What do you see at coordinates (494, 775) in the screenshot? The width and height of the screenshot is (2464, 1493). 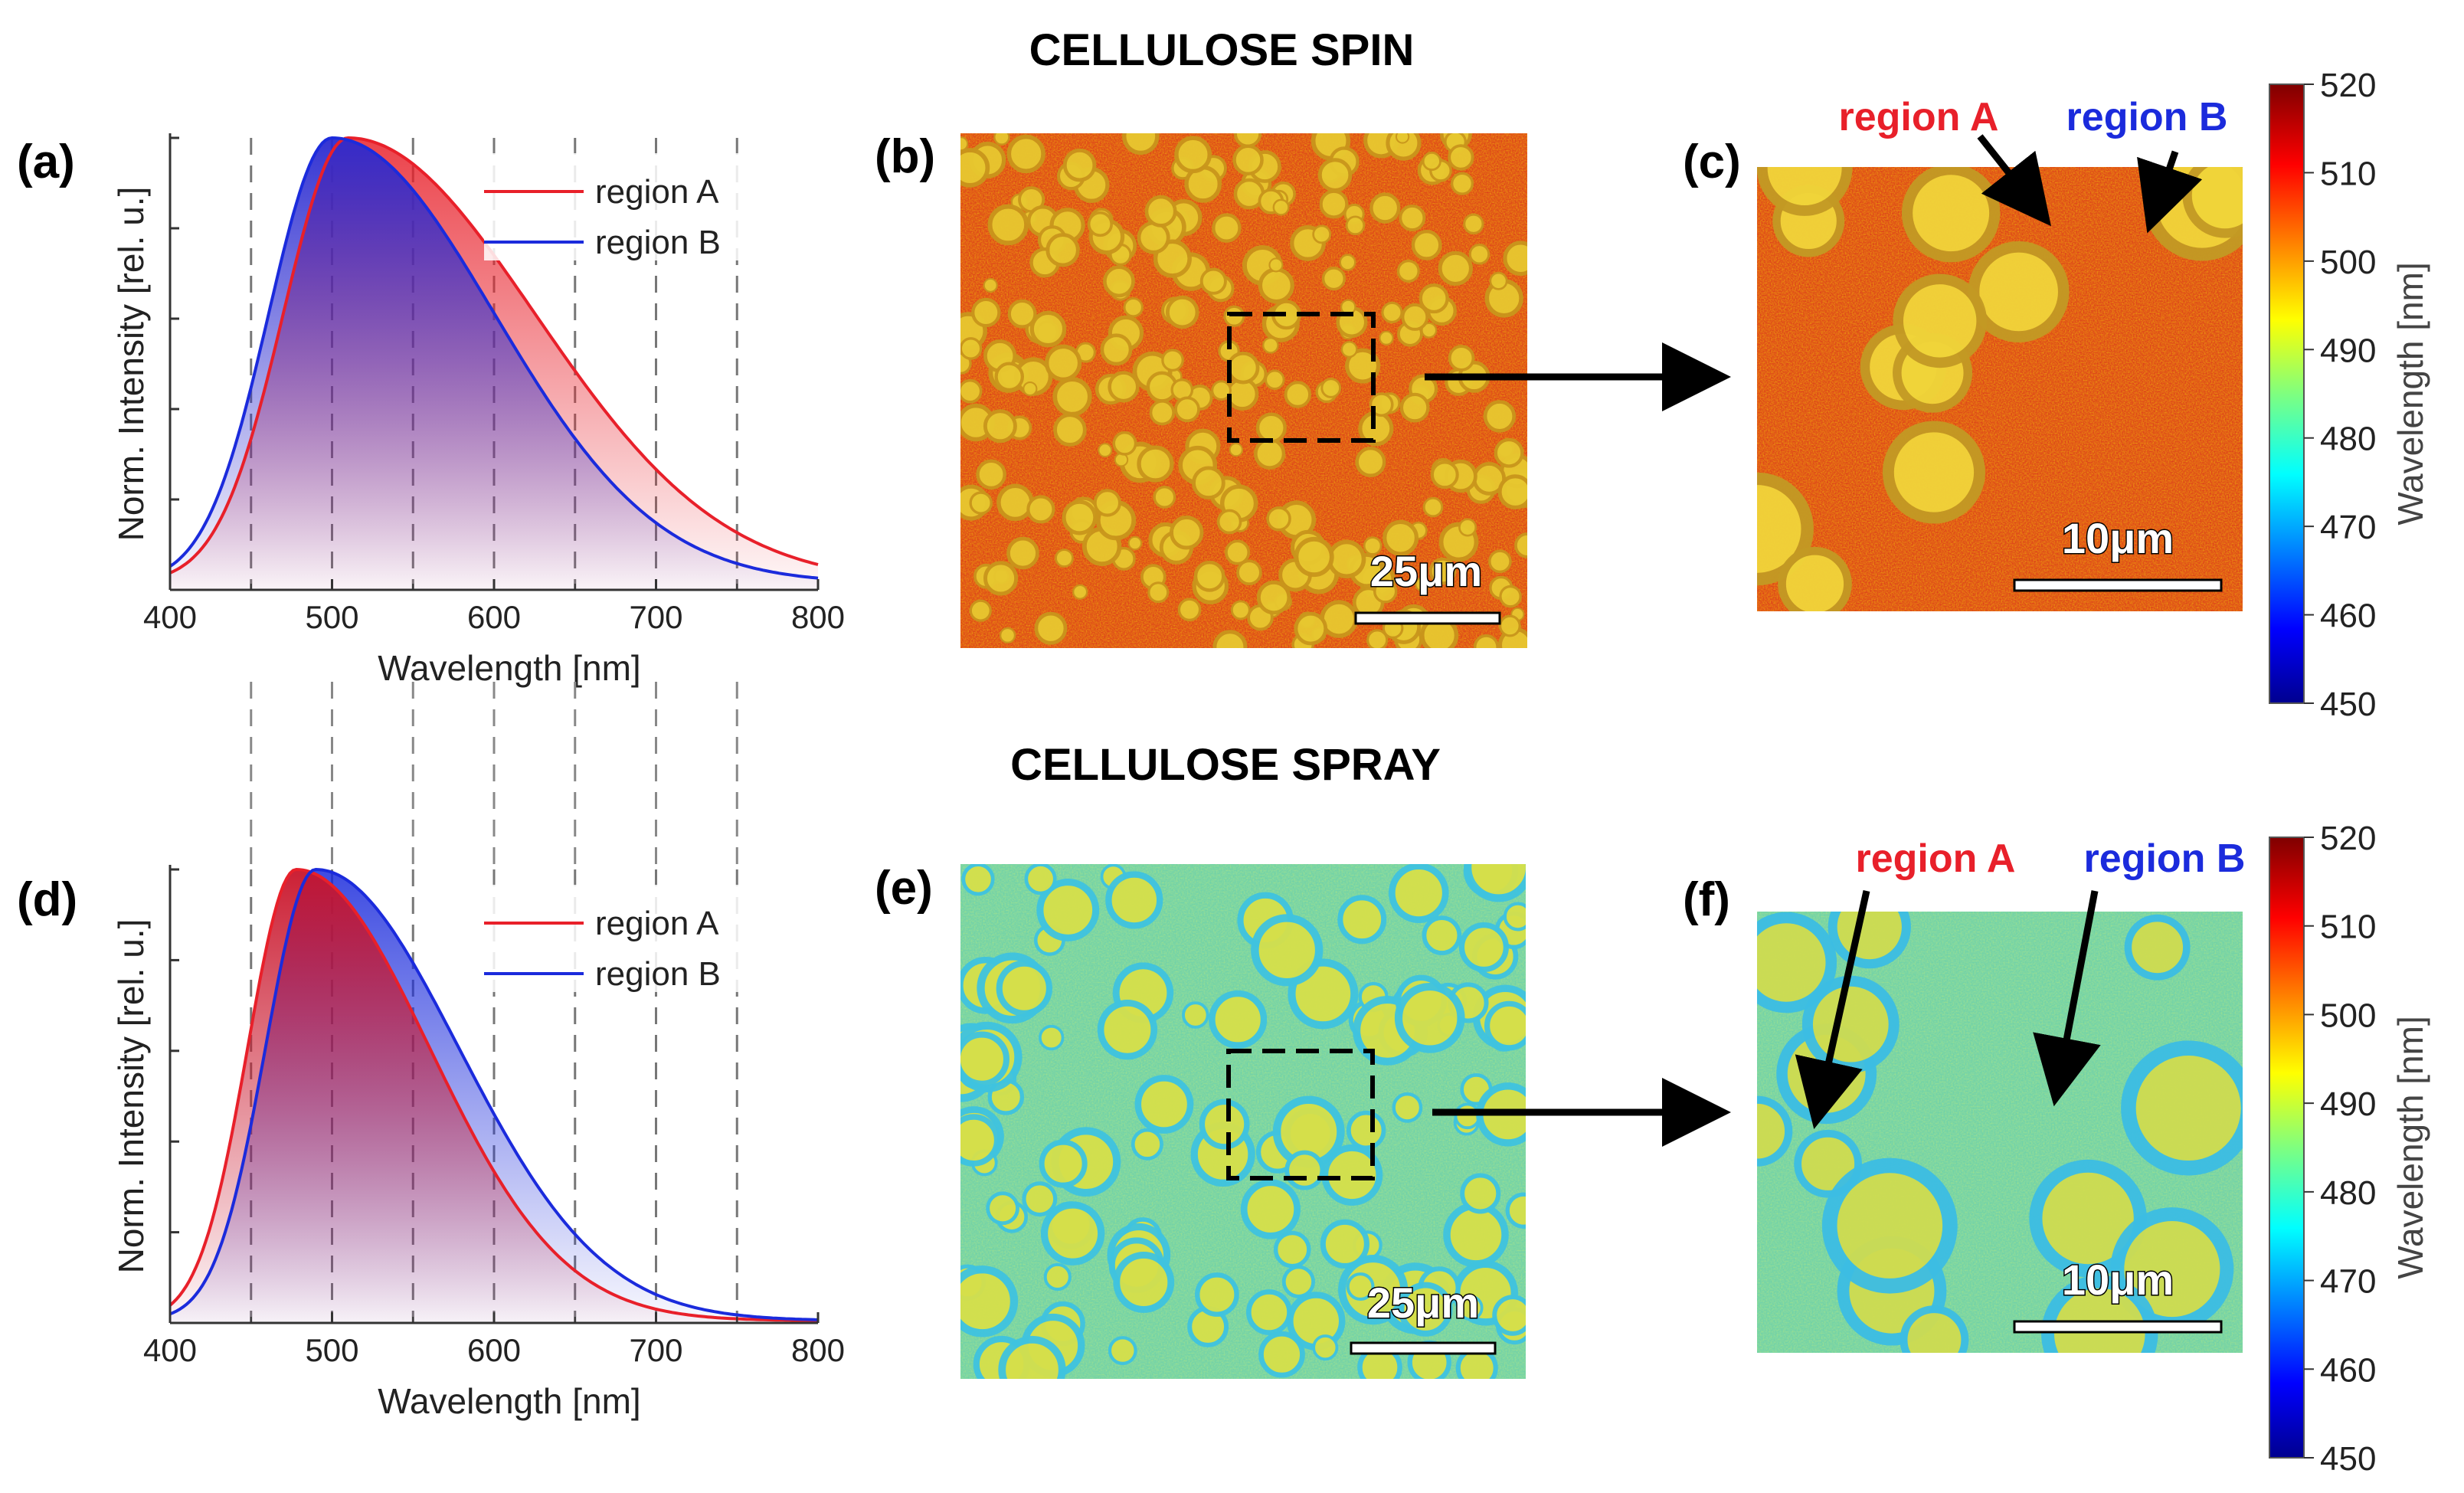 I see `connecting-dashed-lines` at bounding box center [494, 775].